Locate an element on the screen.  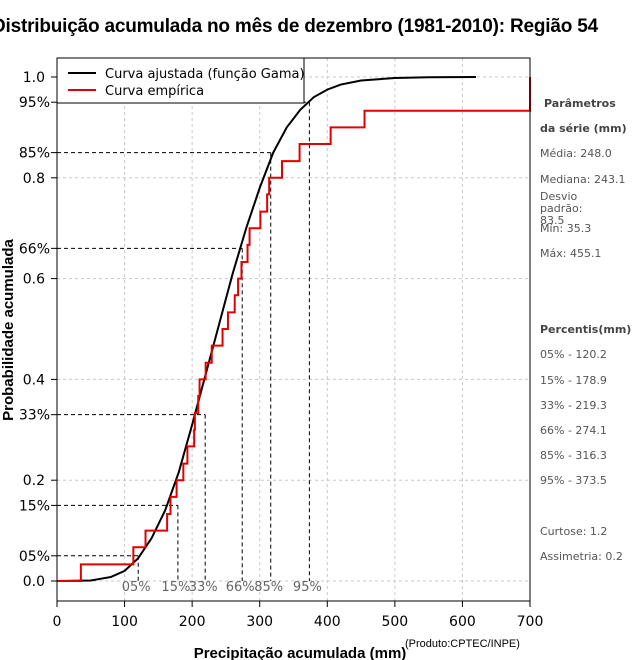
percentile-marker-label: 95% is located at coordinates (307, 587).